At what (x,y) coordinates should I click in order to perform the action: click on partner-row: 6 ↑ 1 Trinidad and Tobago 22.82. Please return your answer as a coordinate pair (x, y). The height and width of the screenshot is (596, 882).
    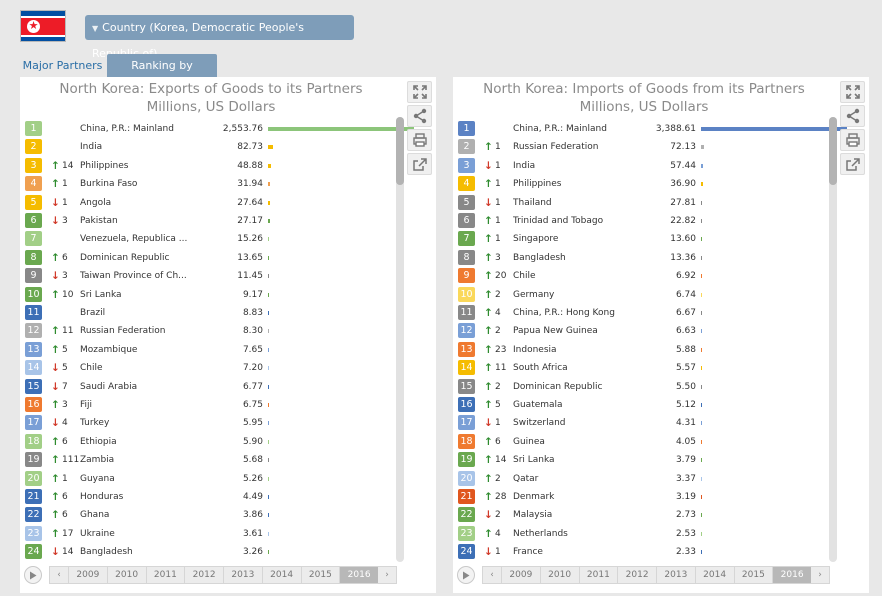
    Looking at the image, I should click on (643, 221).